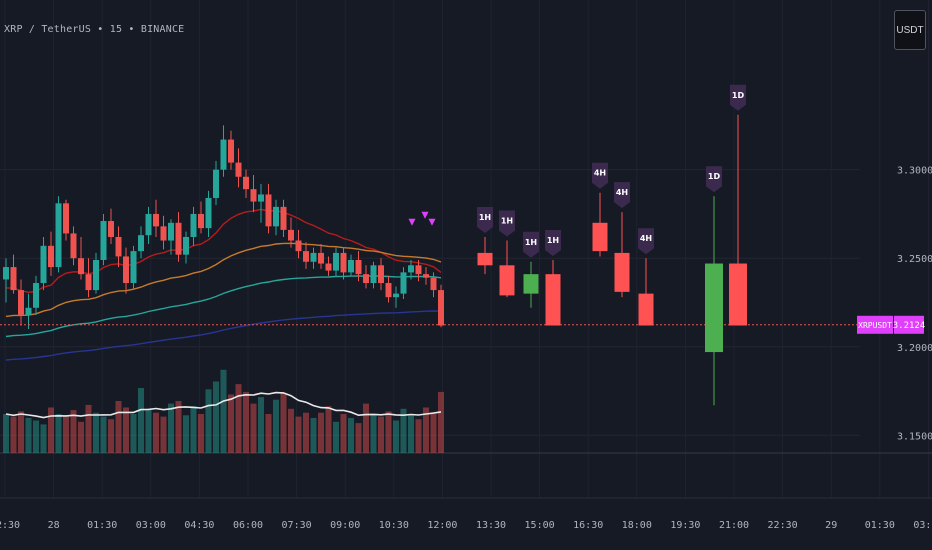  What do you see at coordinates (914, 171) in the screenshot?
I see `y-tick-label: 3.3000` at bounding box center [914, 171].